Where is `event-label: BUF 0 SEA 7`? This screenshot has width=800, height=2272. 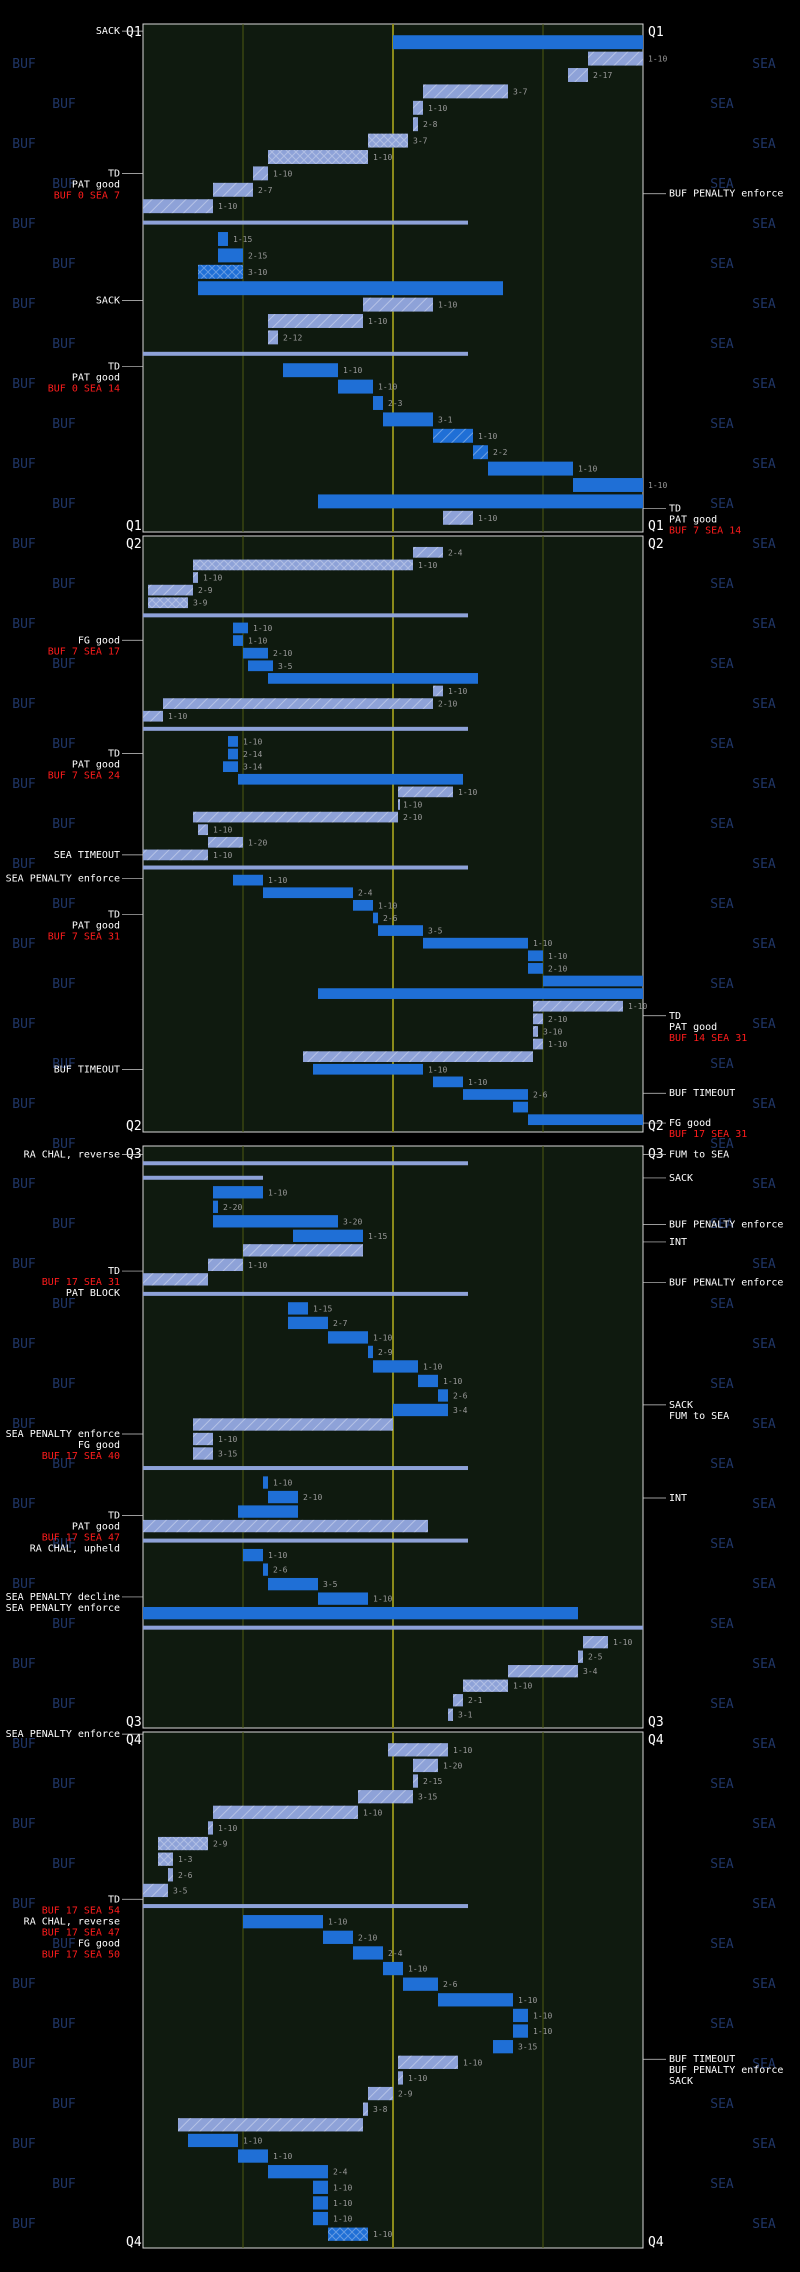
event-label: BUF 0 SEA 7 is located at coordinates (87, 195).